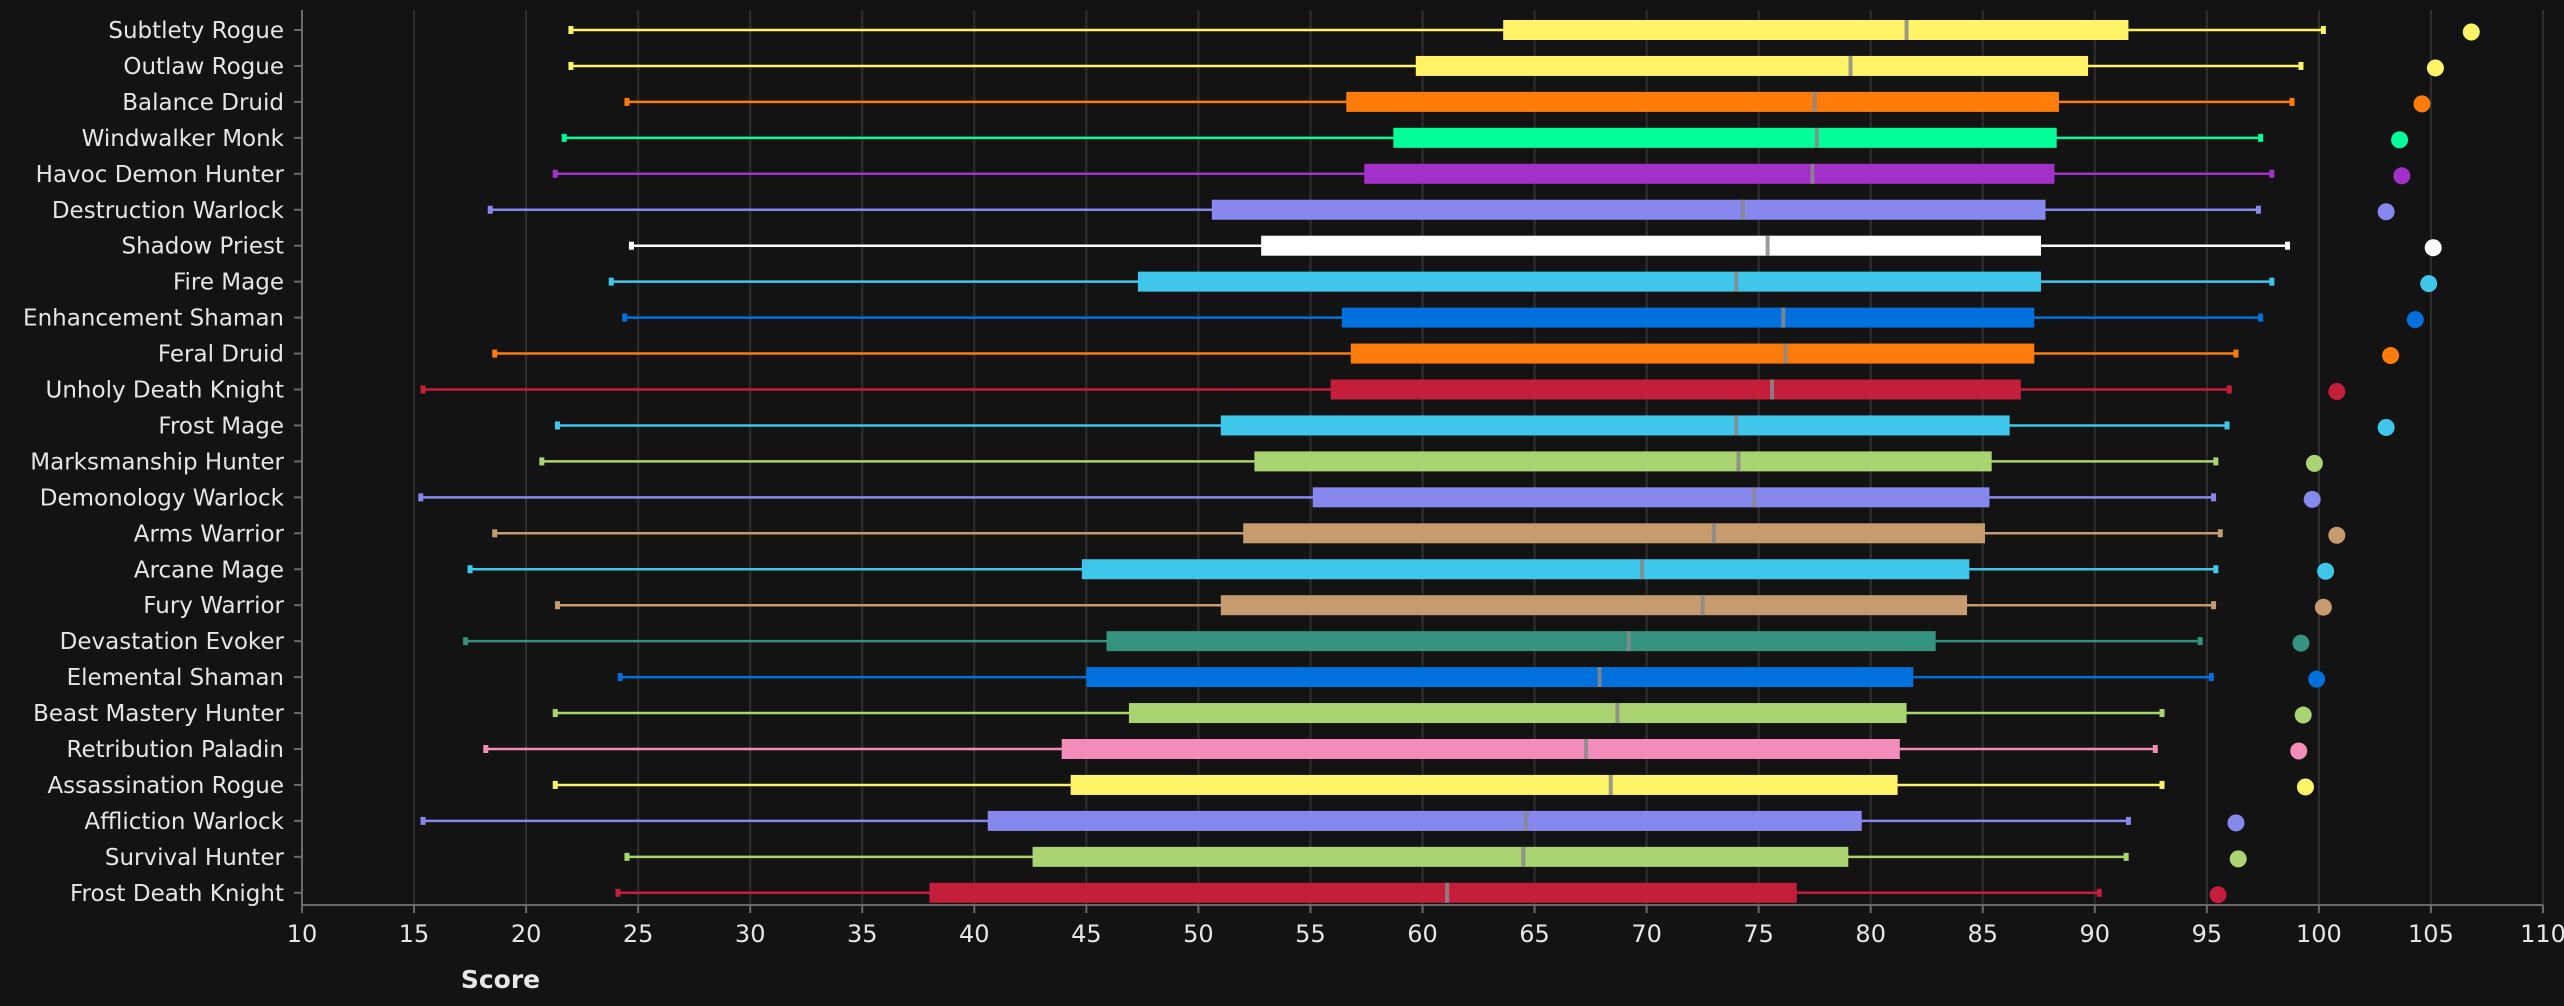 This screenshot has height=1006, width=2564. Describe the element at coordinates (2095, 934) in the screenshot. I see `x-tick-label: 90` at that location.